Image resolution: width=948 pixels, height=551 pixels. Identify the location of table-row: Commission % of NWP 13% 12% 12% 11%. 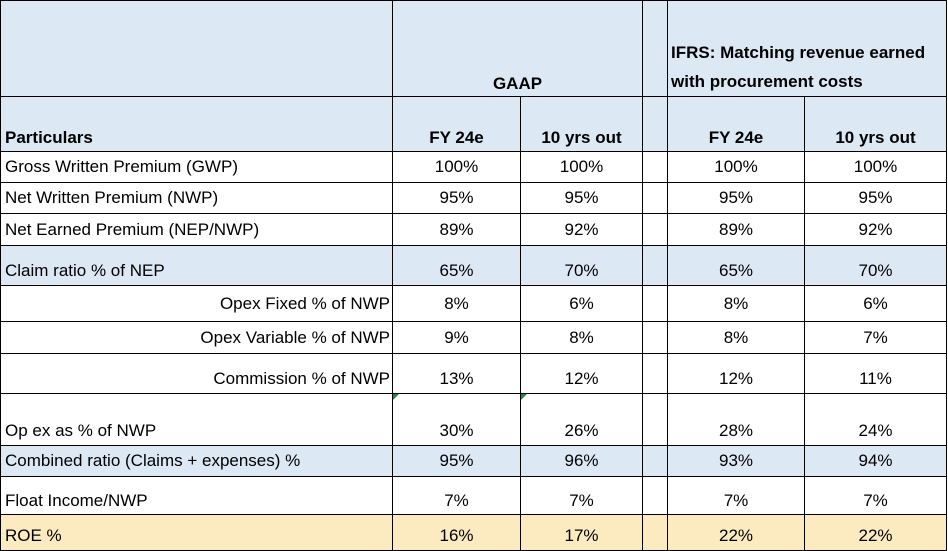
(473, 373).